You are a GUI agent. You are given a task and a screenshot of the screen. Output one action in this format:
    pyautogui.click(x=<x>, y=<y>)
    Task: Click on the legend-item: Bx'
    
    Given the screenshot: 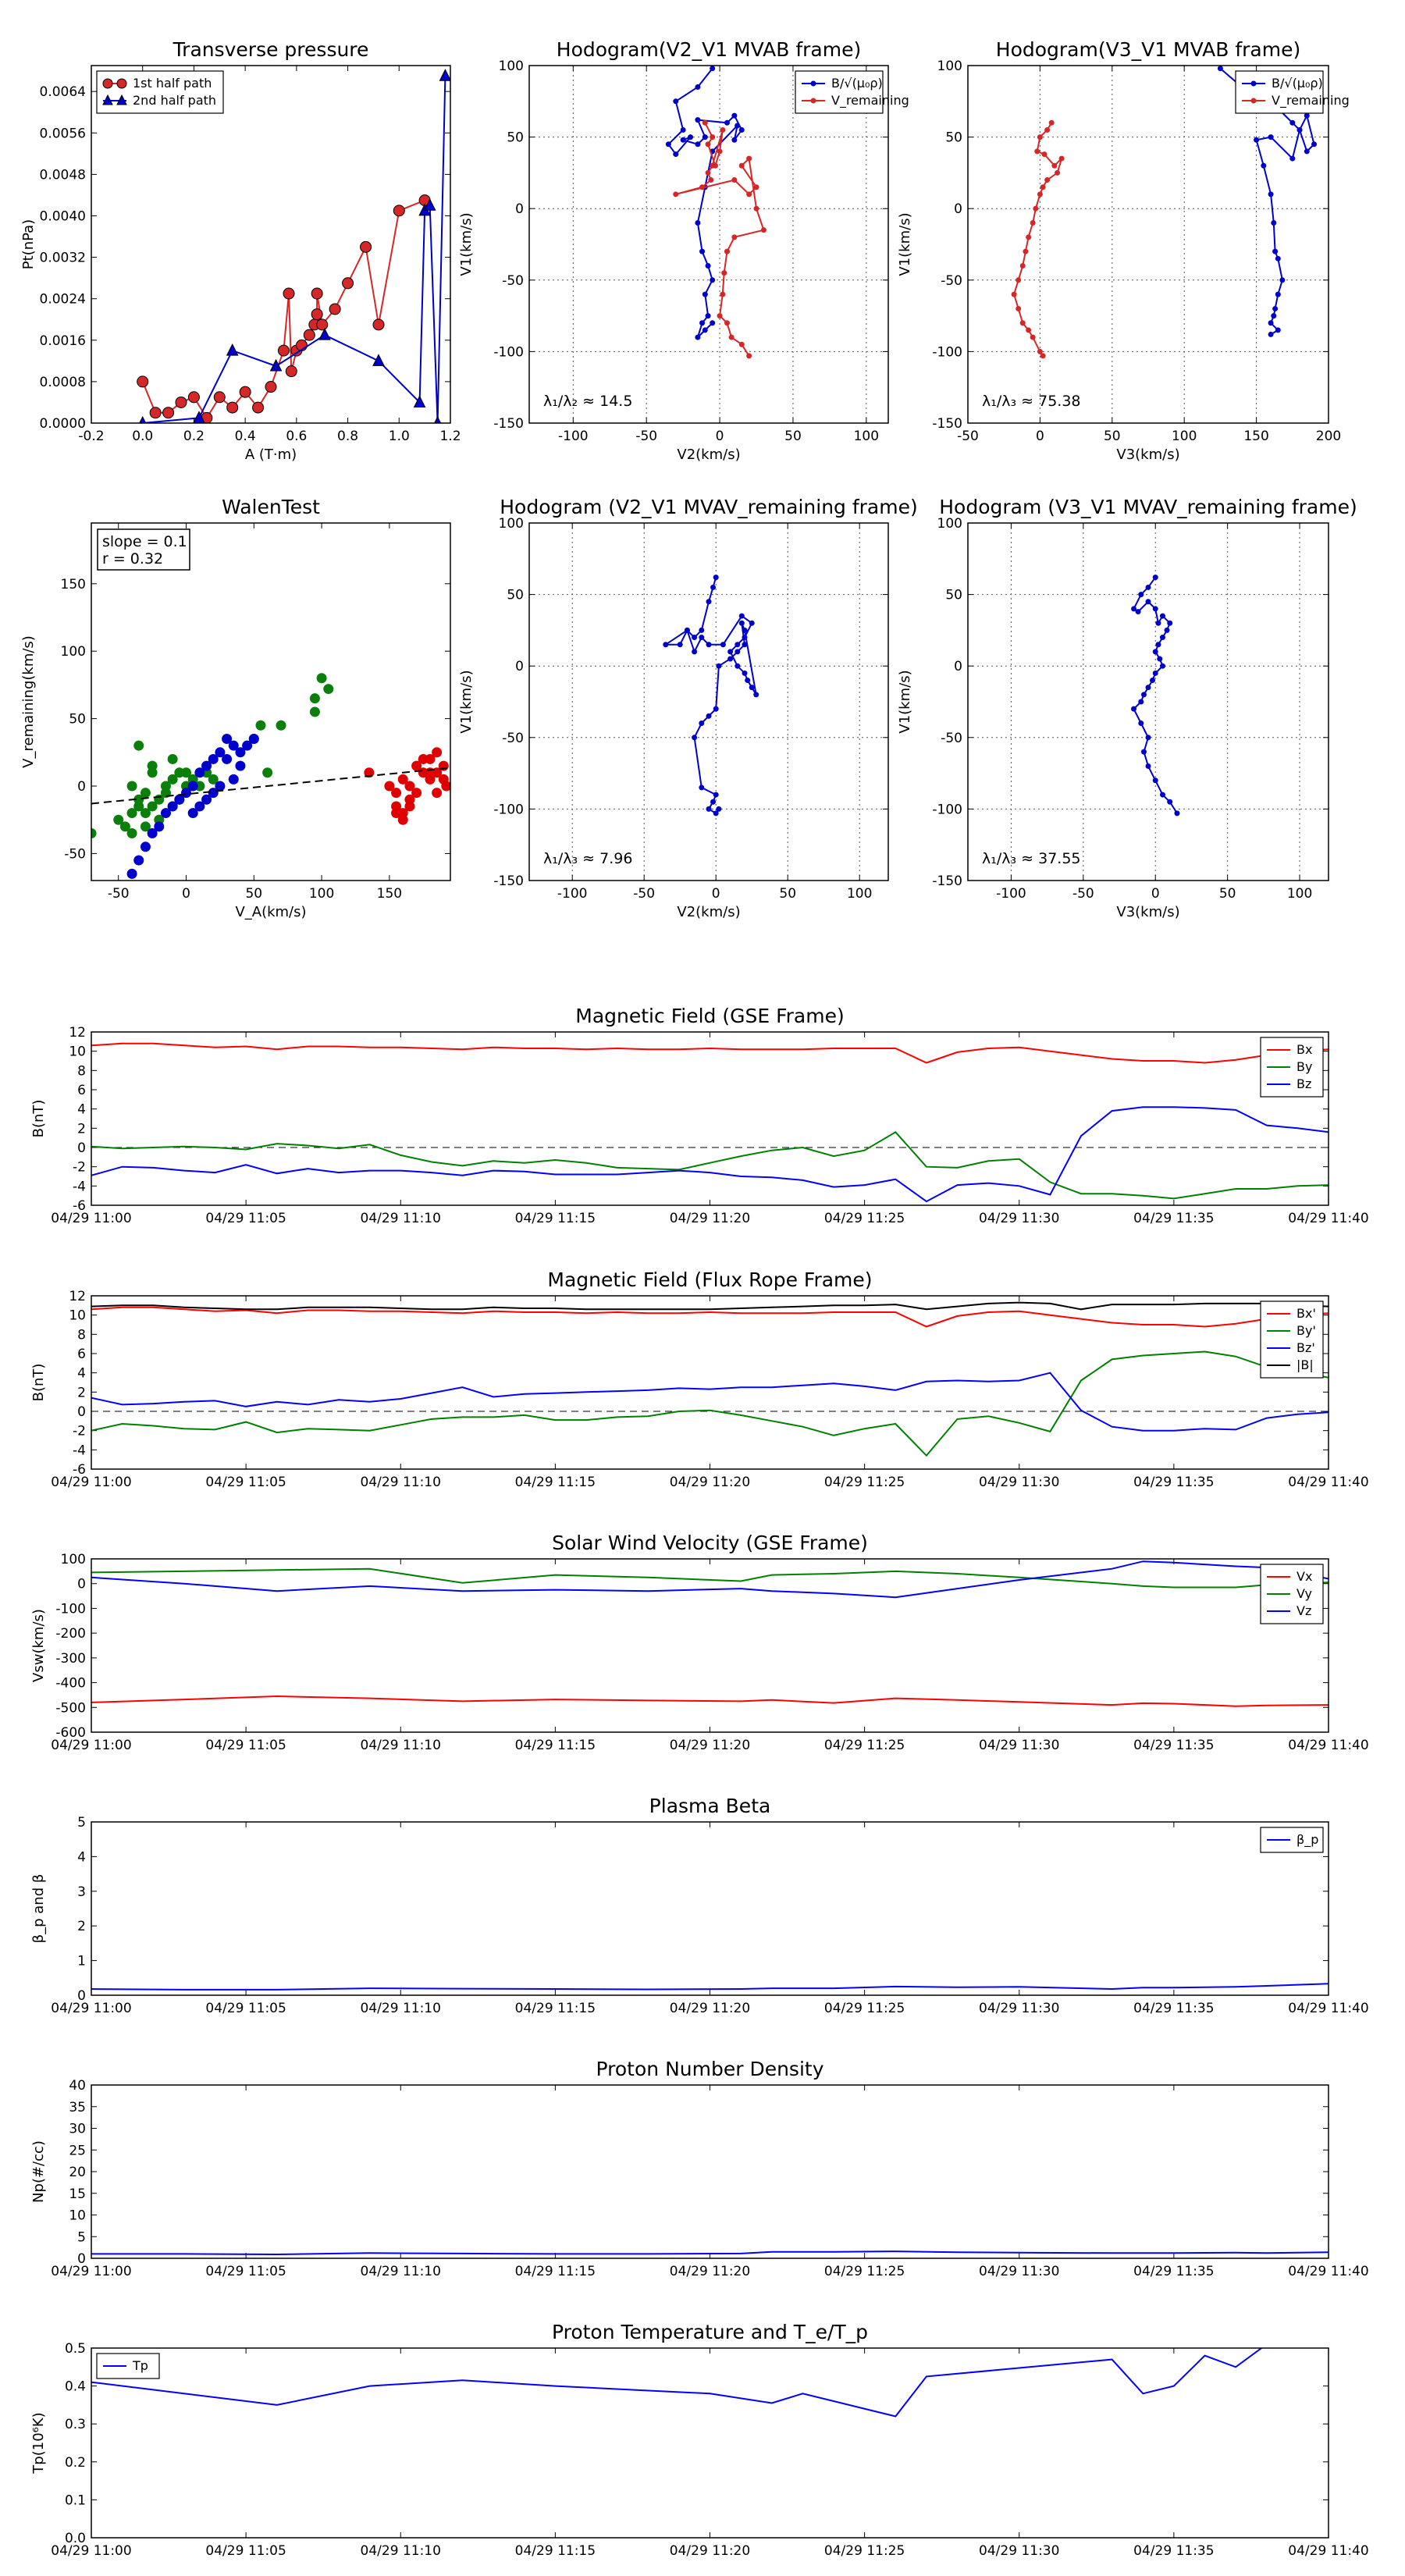 What is the action you would take?
    pyautogui.click(x=1291, y=1313)
    